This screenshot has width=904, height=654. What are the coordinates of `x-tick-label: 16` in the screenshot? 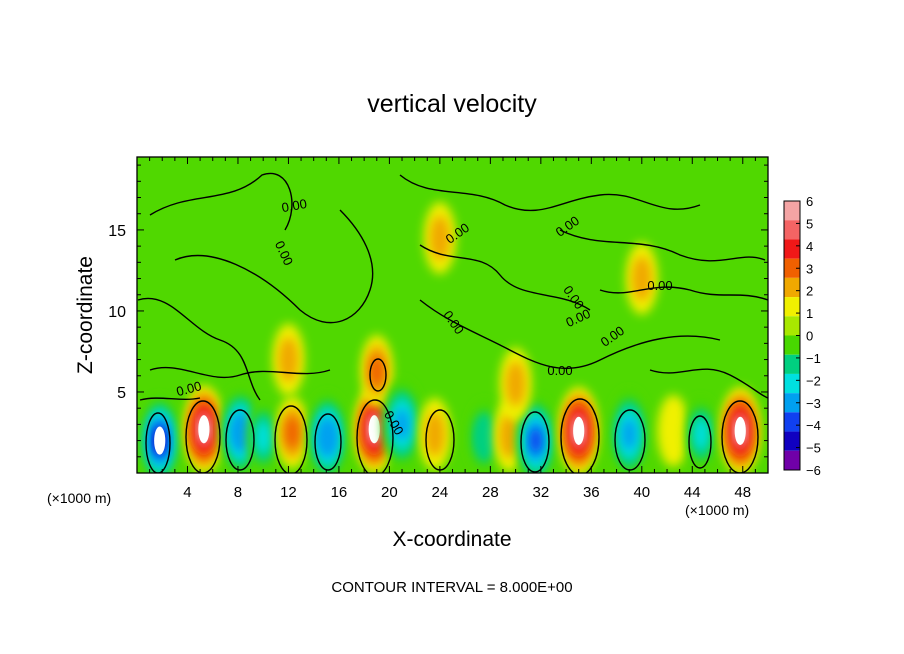 It's located at (339, 492).